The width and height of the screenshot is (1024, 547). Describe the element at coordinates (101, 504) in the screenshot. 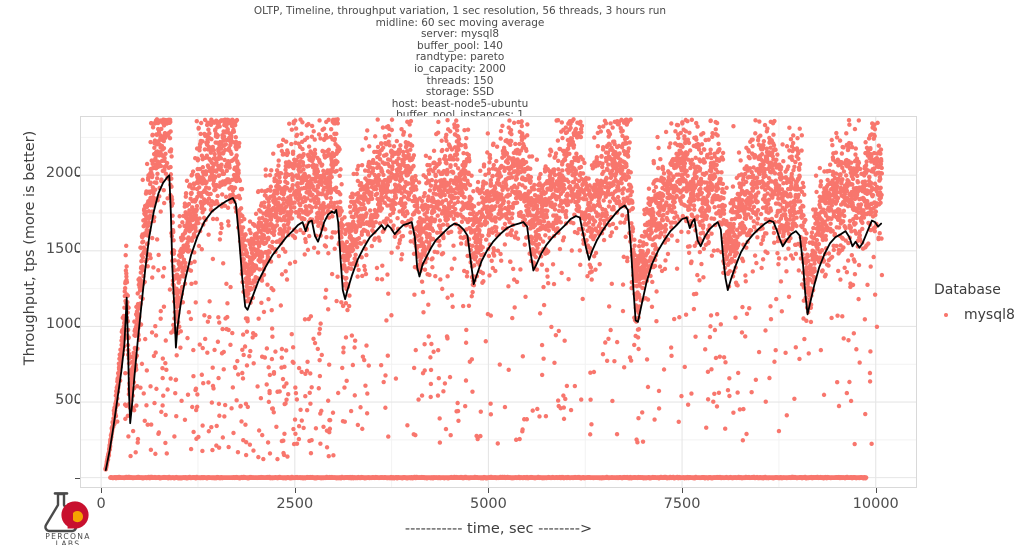

I see `x-tick-label-0: 0` at that location.